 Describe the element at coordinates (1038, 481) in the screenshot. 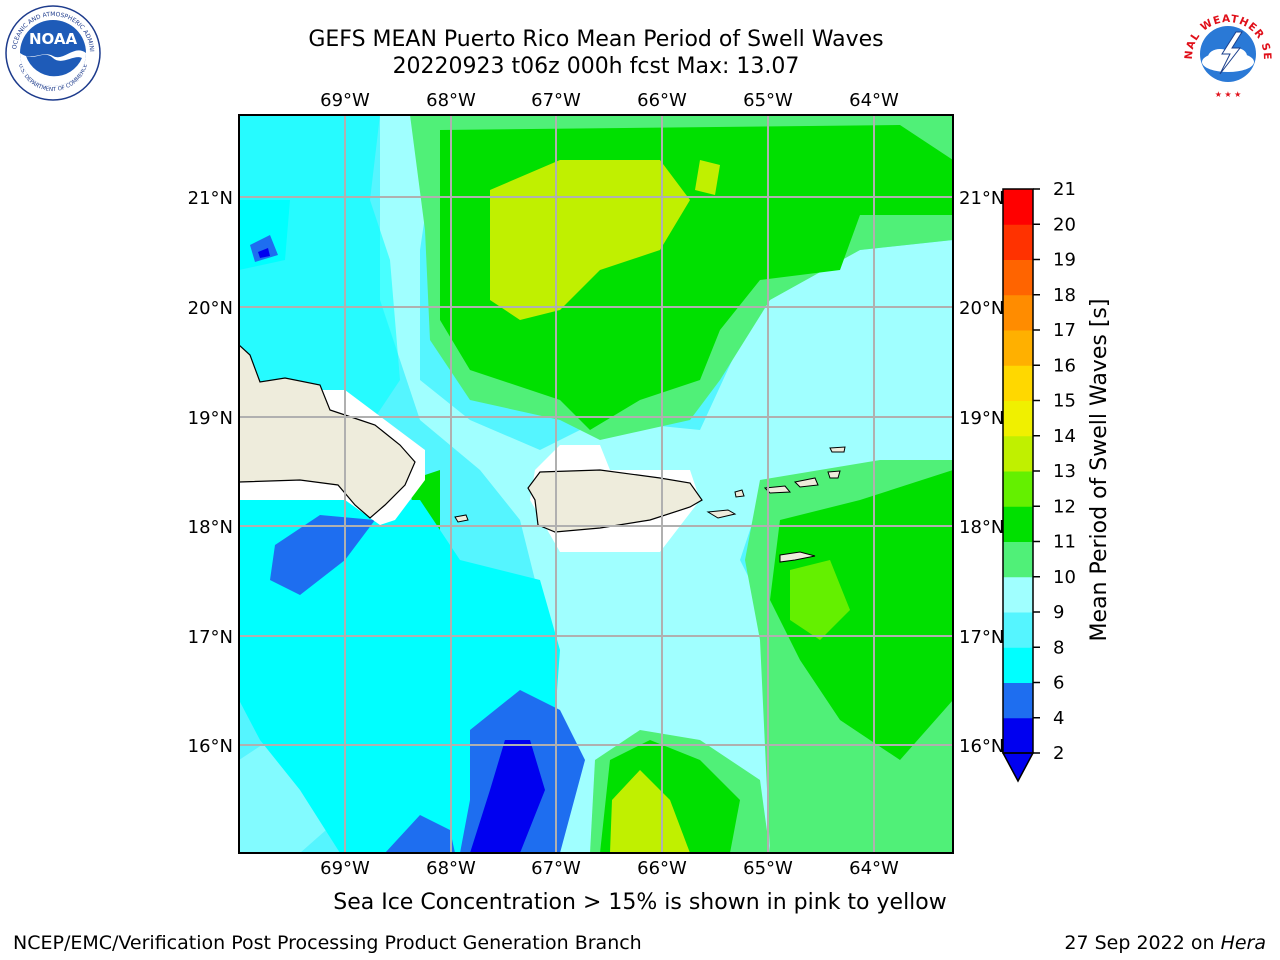

I see `colorbar: 2 4 6 8 9 10 11 12 13 14 15 16 17 18 19 20 21` at that location.